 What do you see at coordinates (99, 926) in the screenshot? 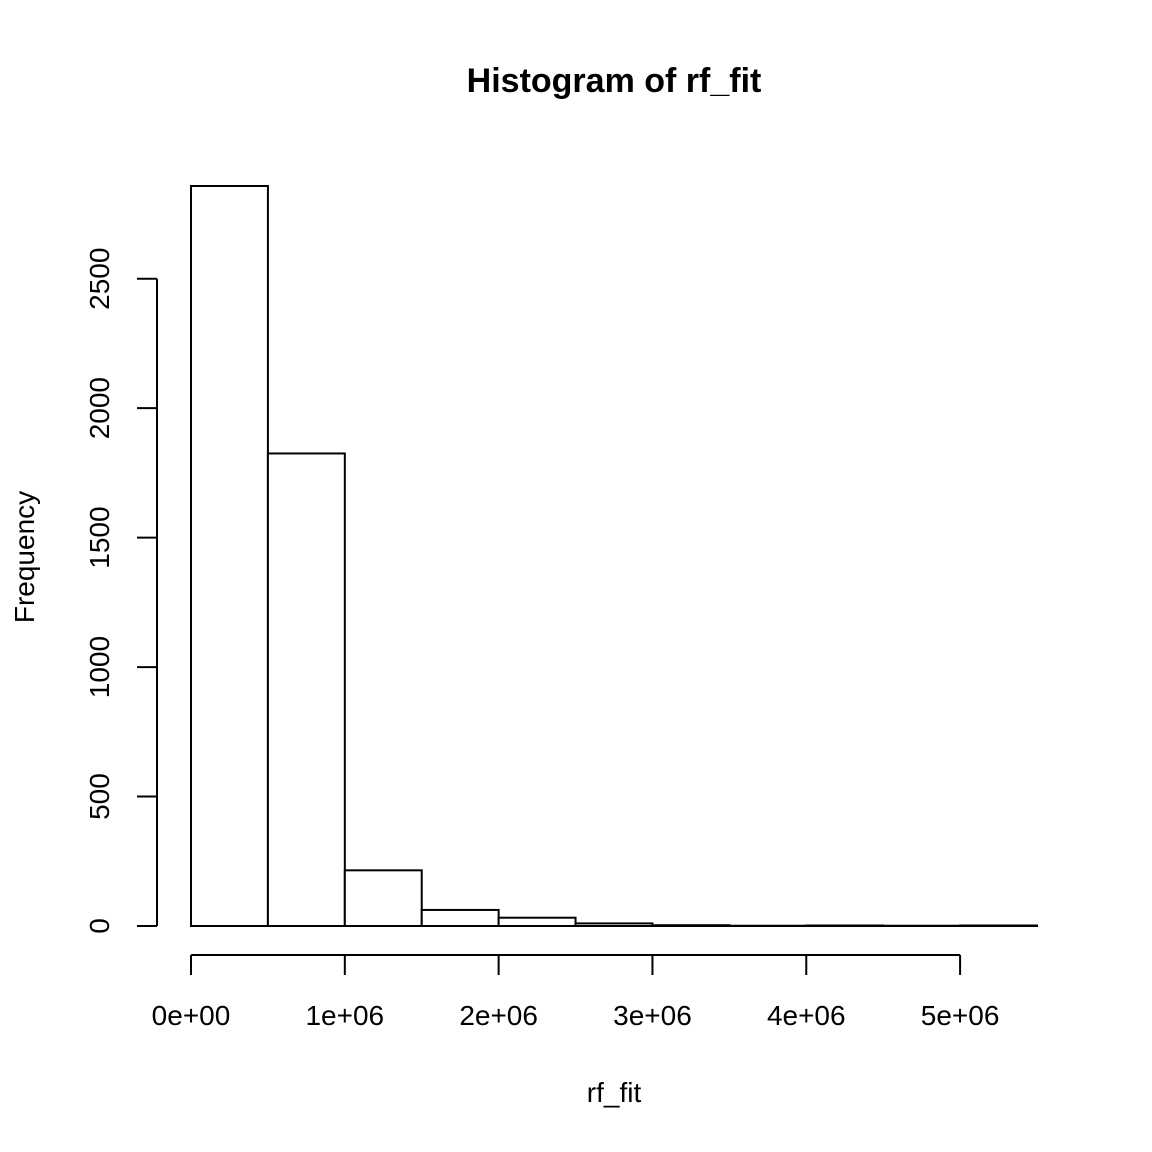
I see `y-tick-label: 0` at bounding box center [99, 926].